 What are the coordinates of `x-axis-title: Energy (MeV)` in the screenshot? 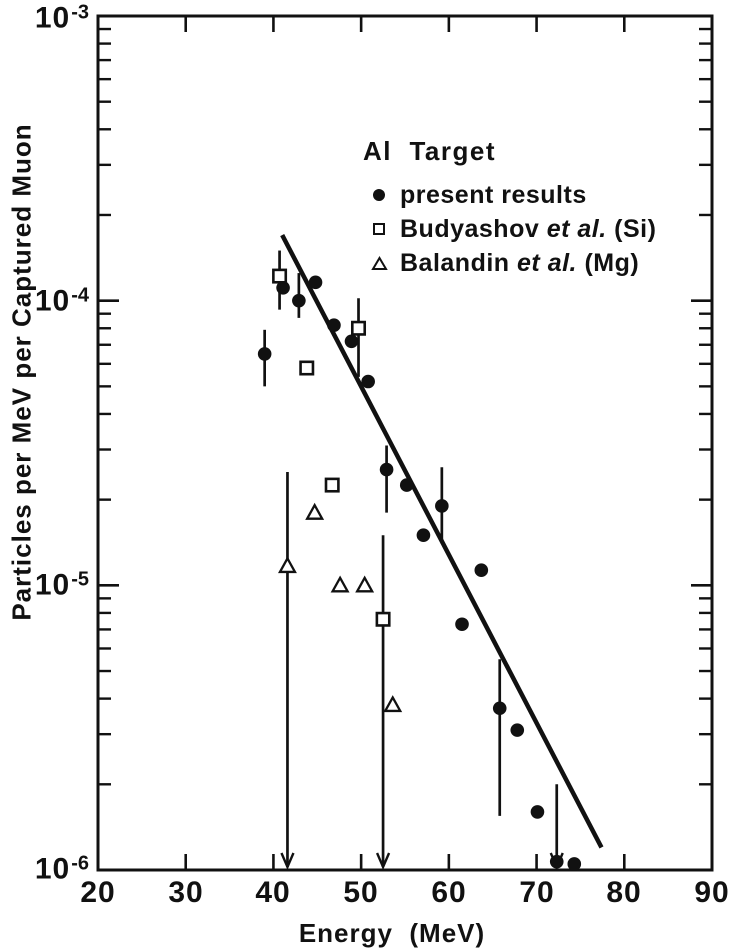 It's located at (392, 933).